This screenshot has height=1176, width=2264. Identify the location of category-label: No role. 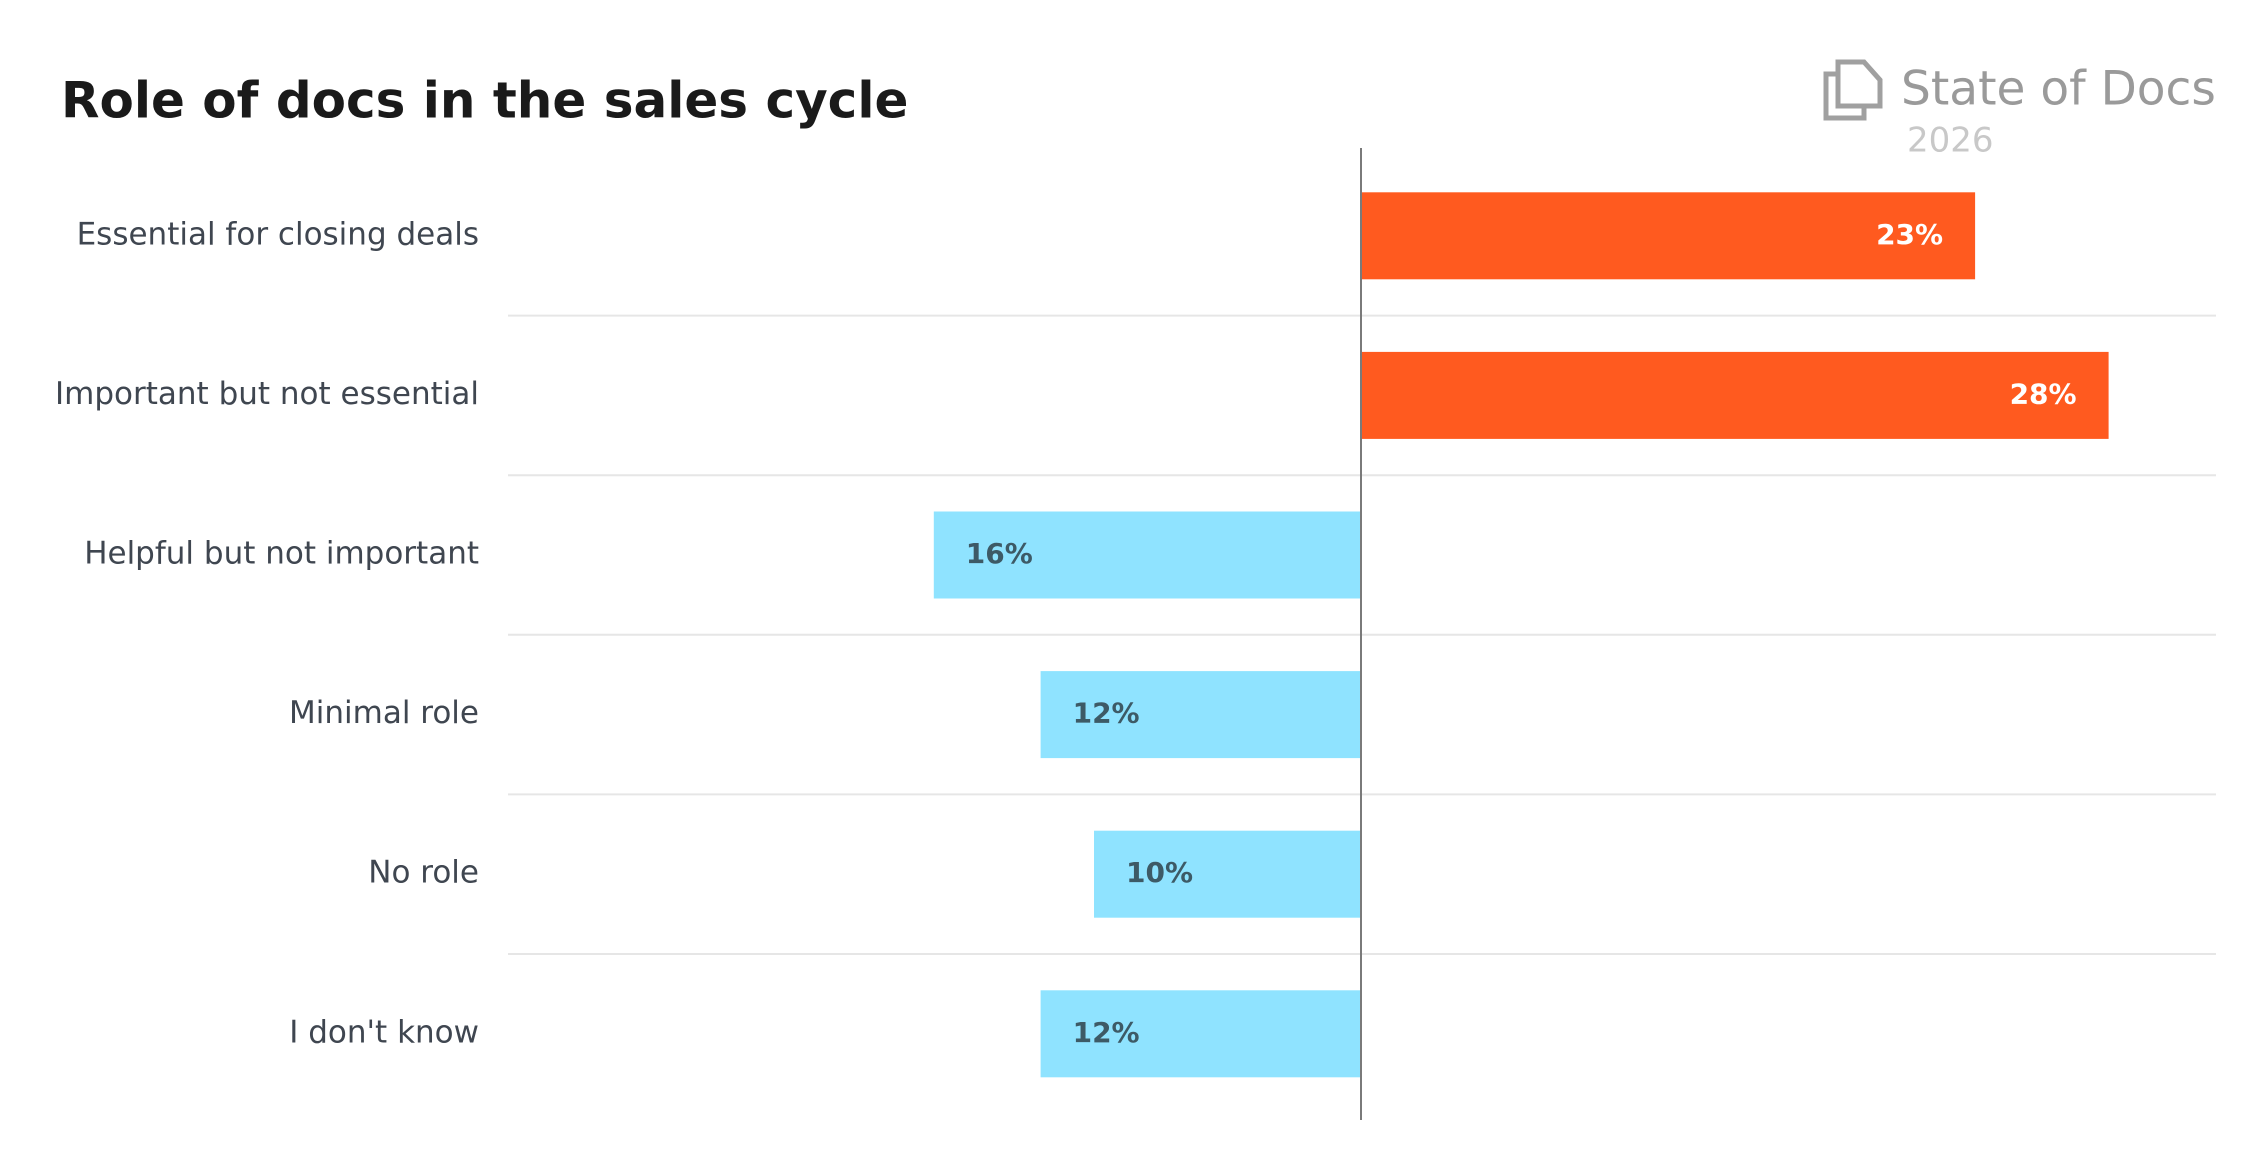
(423, 873).